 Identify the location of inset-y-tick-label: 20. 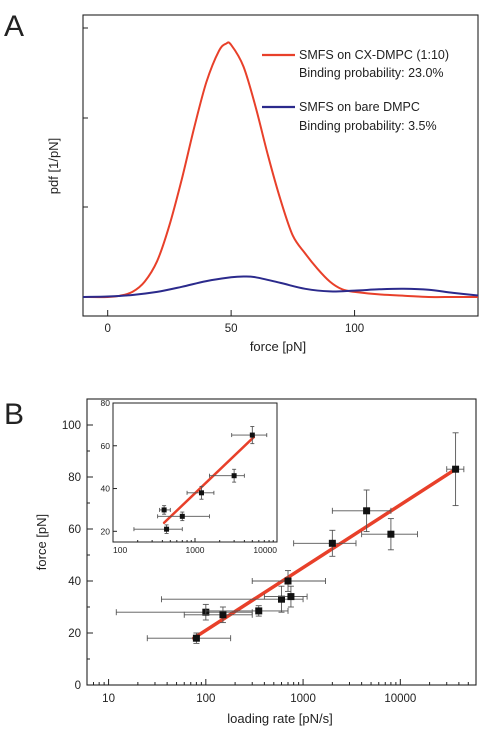
(106, 531).